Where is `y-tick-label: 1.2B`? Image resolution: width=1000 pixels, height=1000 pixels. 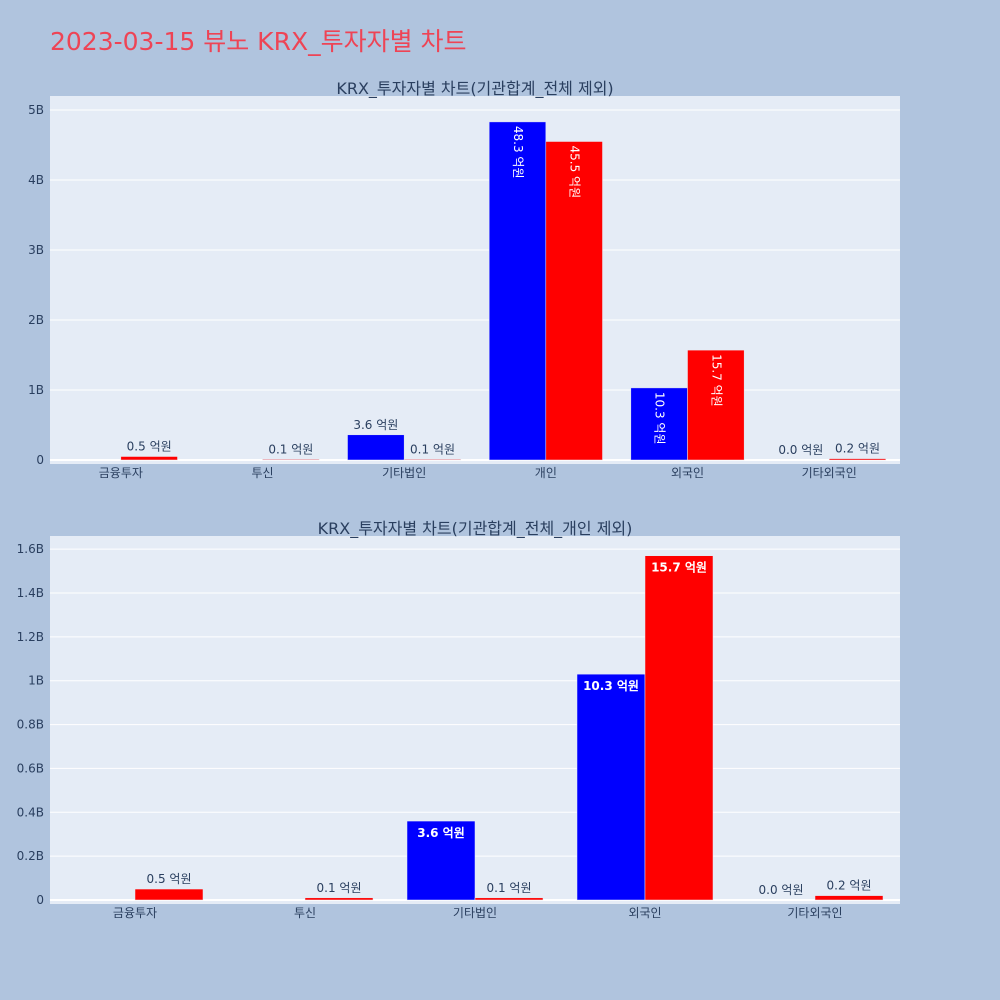
y-tick-label: 1.2B is located at coordinates (30, 637).